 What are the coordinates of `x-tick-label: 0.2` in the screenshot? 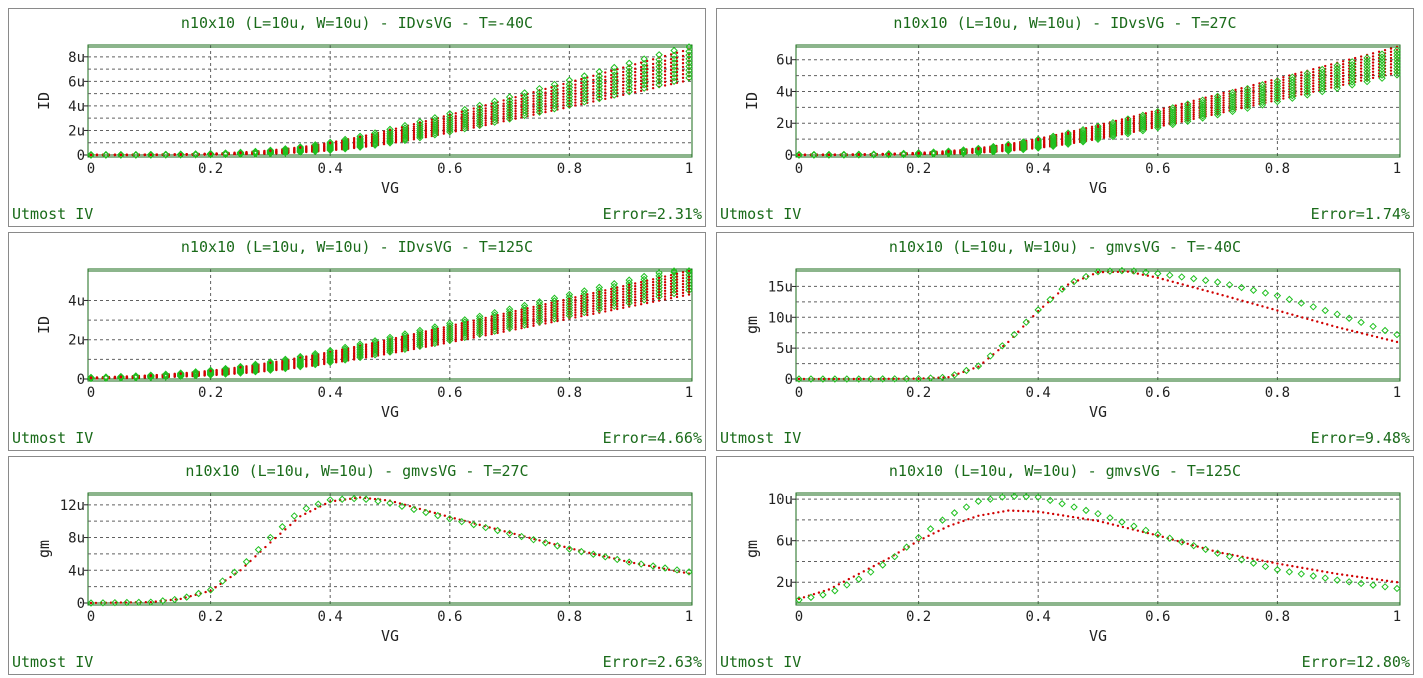 It's located at (210, 169).